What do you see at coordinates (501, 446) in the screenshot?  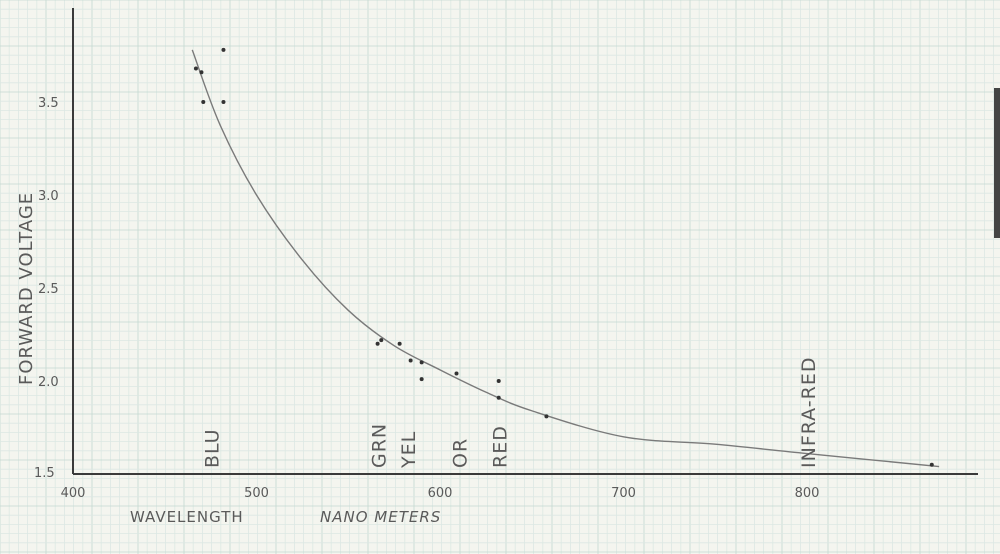 I see `color-label: RED` at bounding box center [501, 446].